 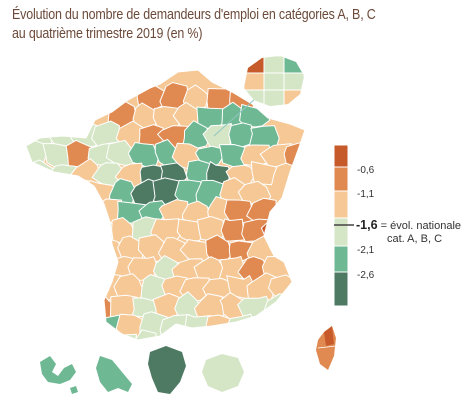 I want to click on legend-national-value: -1,6 = évol. nationale cat. A, B, C, so click(x=408, y=232).